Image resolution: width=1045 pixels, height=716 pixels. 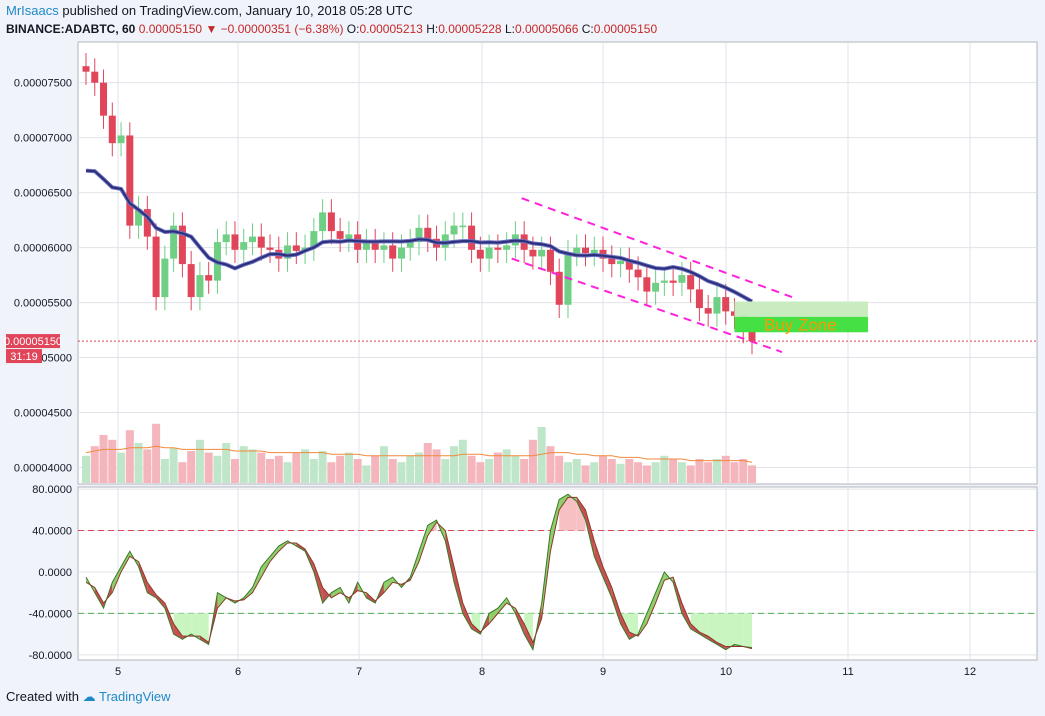 What do you see at coordinates (24, 356) in the screenshot?
I see `countdown-badge` at bounding box center [24, 356].